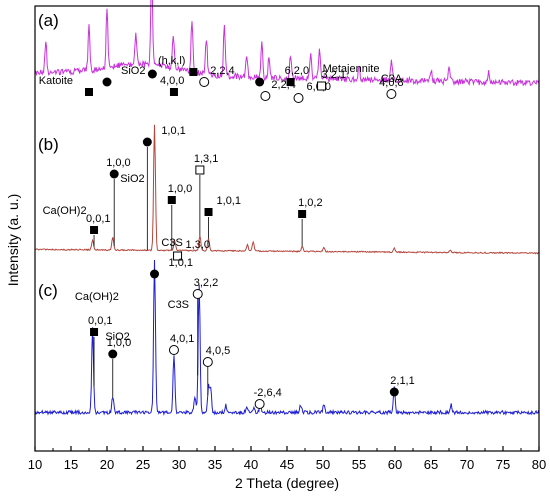 The height and width of the screenshot is (496, 550). Describe the element at coordinates (287, 483) in the screenshot. I see `x-axis-title: 2 Theta (degree)` at that location.